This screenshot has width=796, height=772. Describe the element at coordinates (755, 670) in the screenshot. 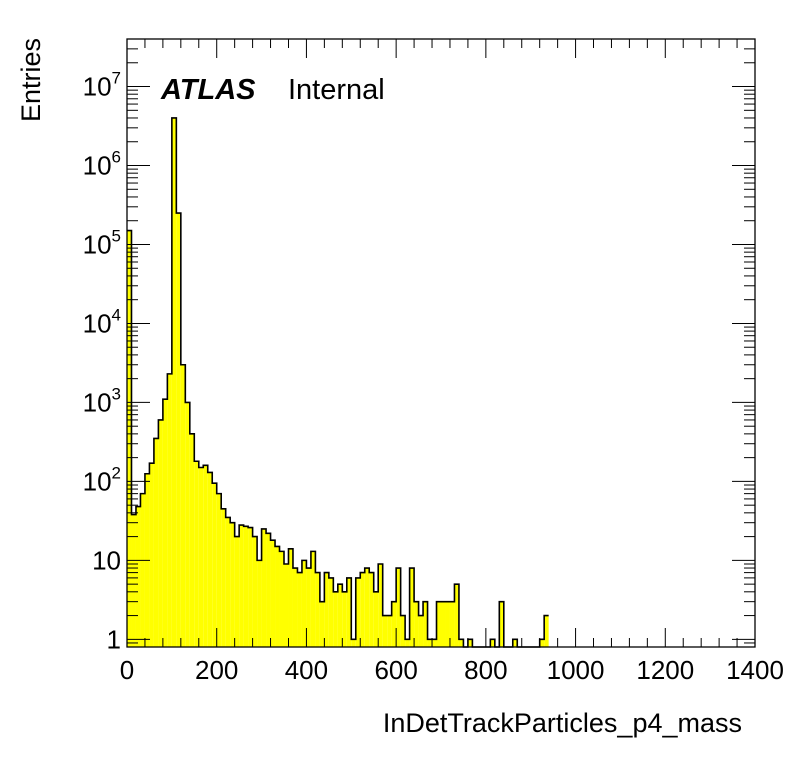

I see `x-tick-label: 1400` at that location.